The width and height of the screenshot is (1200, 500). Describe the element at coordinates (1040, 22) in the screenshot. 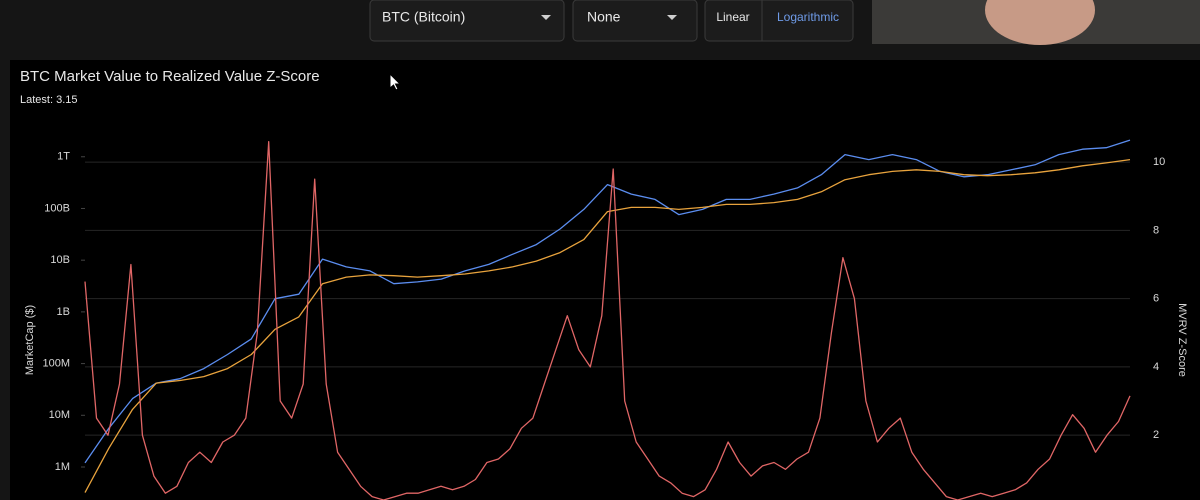

I see `webcam-face` at that location.